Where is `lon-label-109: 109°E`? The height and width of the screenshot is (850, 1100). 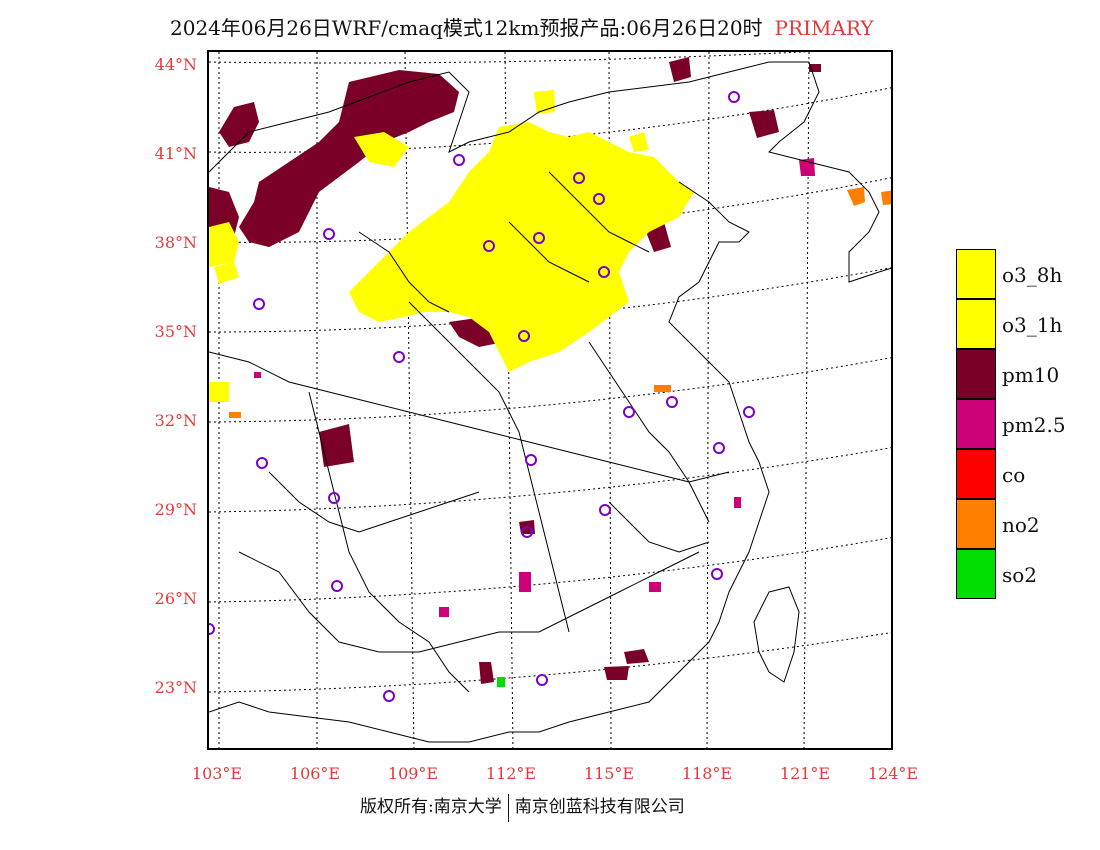 lon-label-109: 109°E is located at coordinates (413, 773).